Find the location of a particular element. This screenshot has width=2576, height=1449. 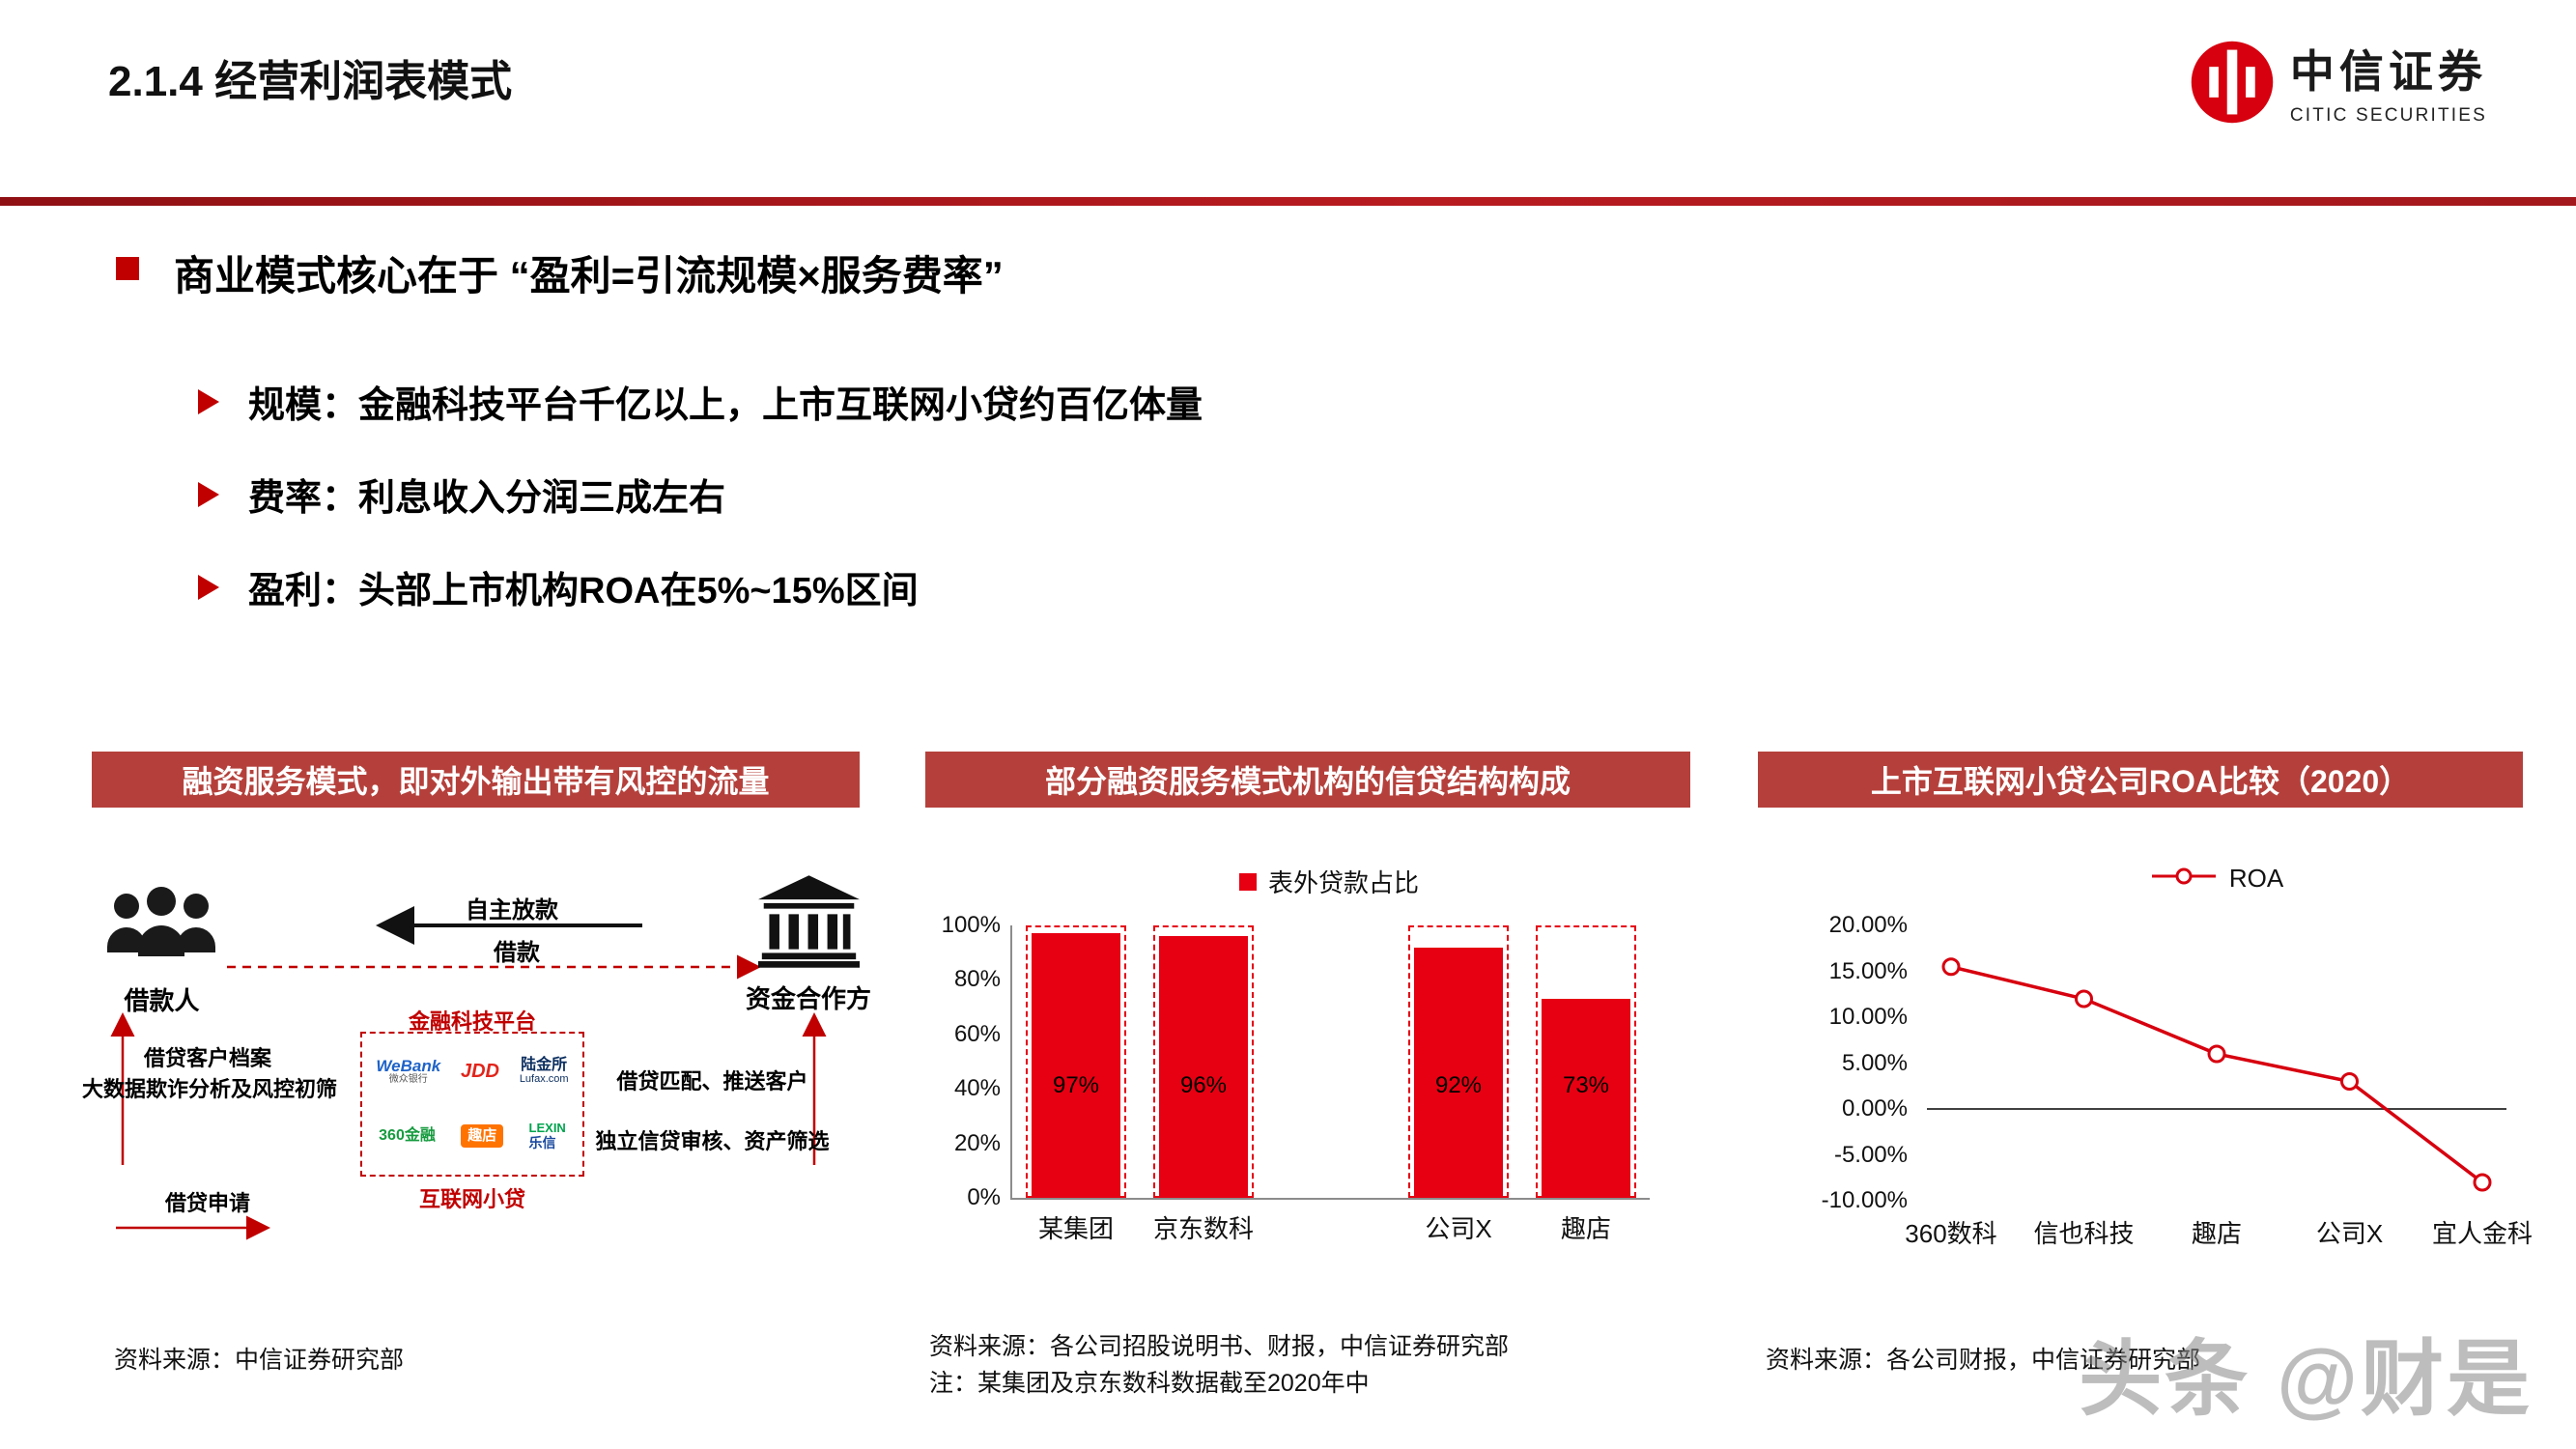

line-y-tick: -10.00% is located at coordinates (1864, 1200).